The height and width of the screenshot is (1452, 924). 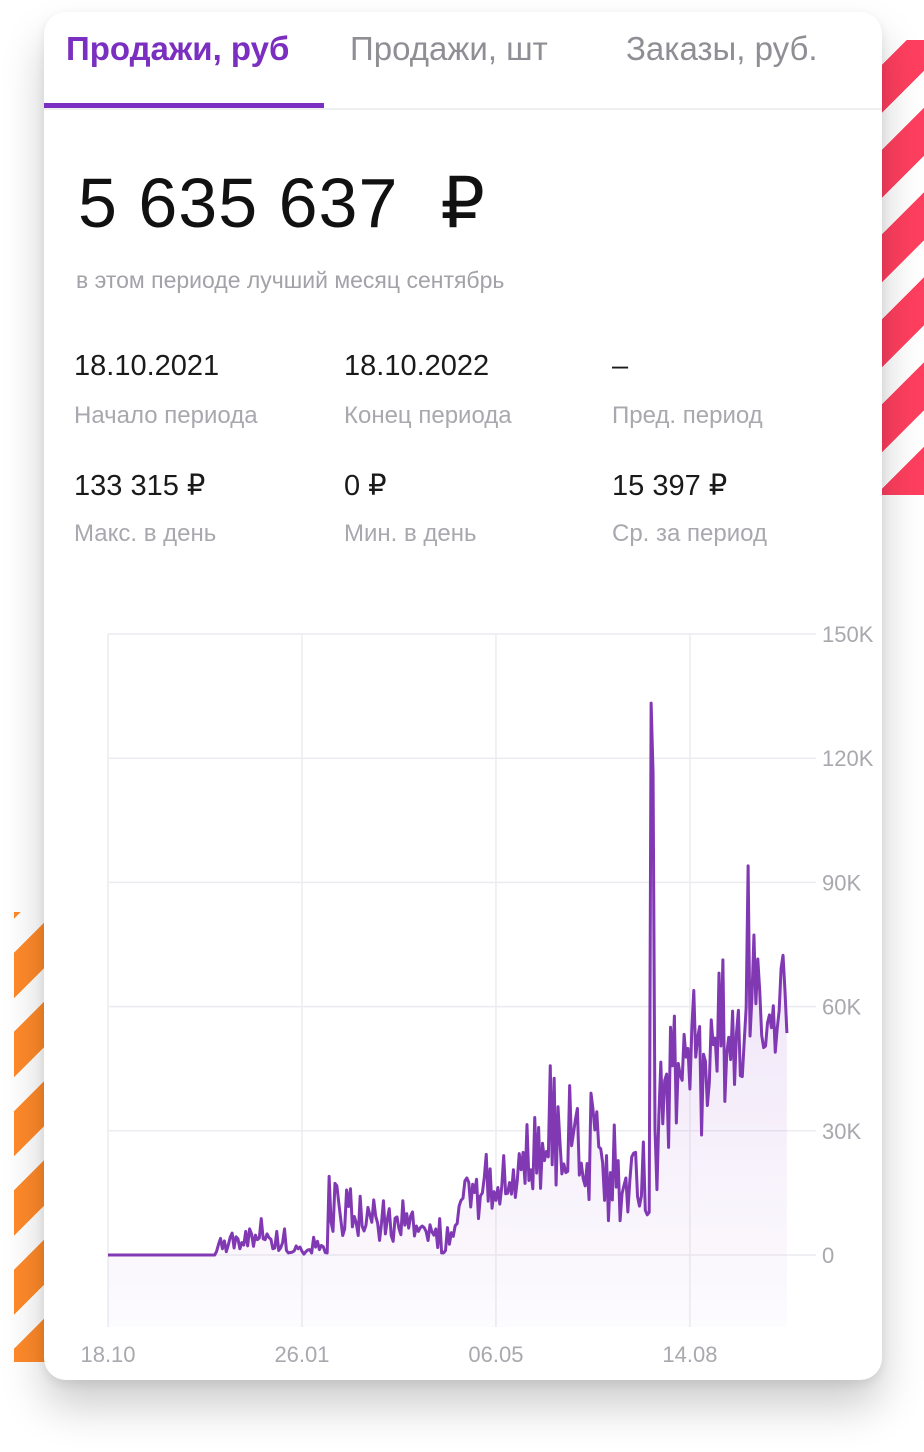 I want to click on avg-per-period-label: Ср. за период, so click(x=689, y=533).